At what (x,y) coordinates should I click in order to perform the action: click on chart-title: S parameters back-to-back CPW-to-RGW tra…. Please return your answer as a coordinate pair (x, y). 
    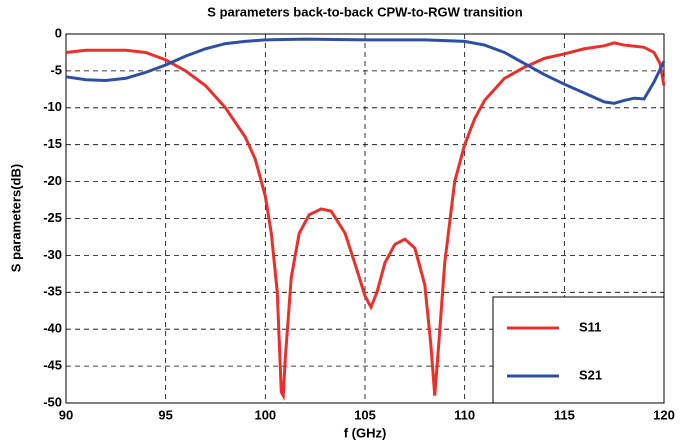
    Looking at the image, I should click on (364, 11).